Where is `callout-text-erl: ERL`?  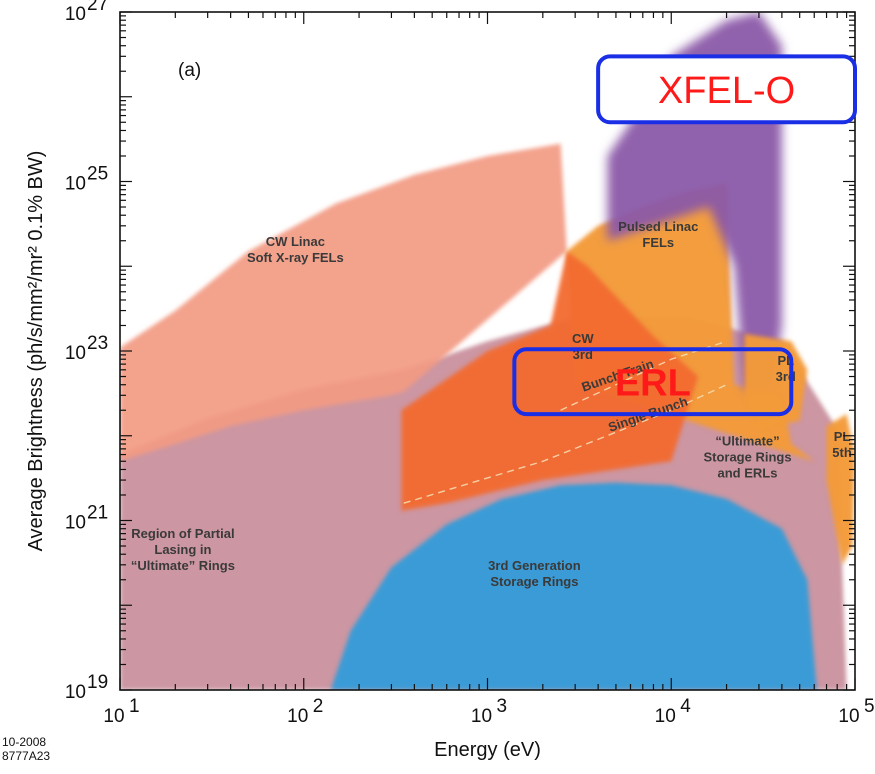
callout-text-erl: ERL is located at coordinates (653, 383).